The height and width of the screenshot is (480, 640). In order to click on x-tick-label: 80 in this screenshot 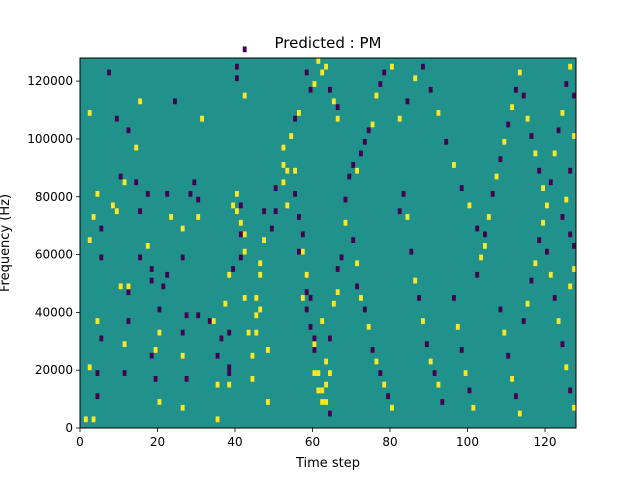, I will do `click(389, 442)`.